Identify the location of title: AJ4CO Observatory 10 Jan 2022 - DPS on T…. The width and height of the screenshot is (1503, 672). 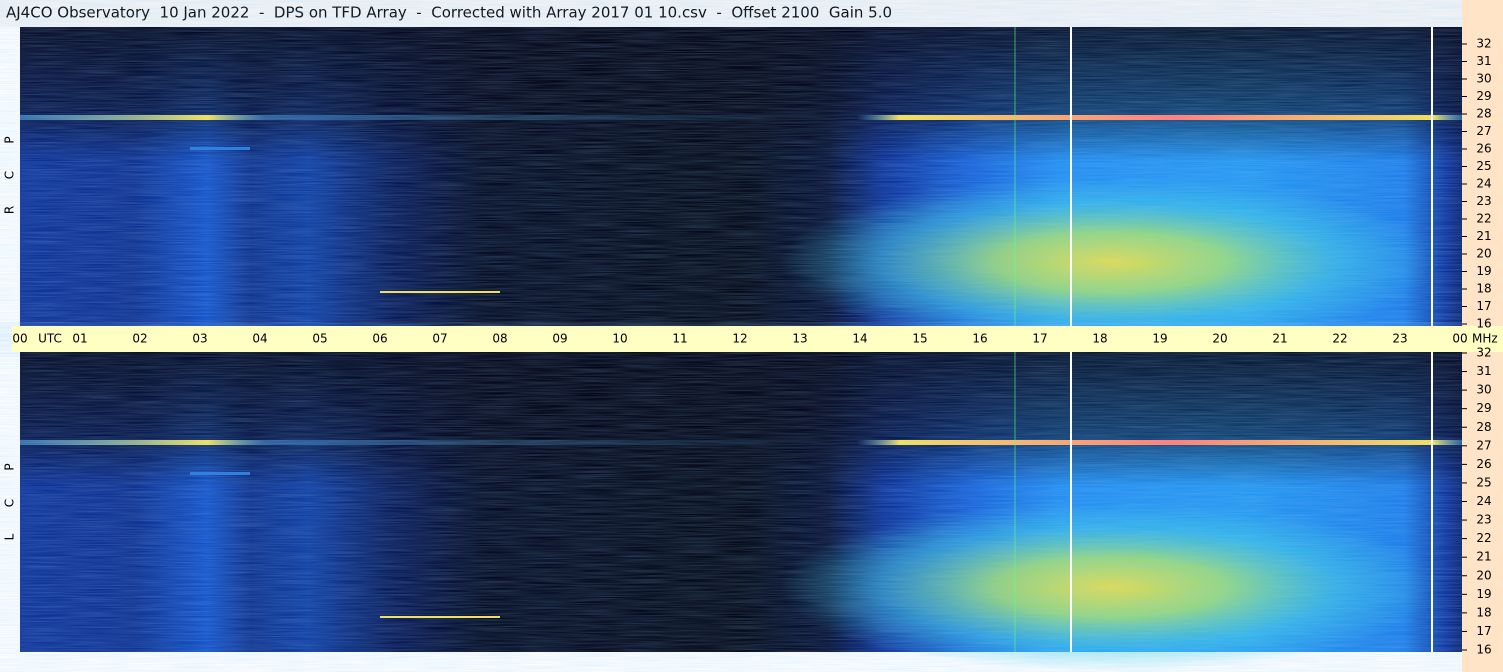
(449, 13).